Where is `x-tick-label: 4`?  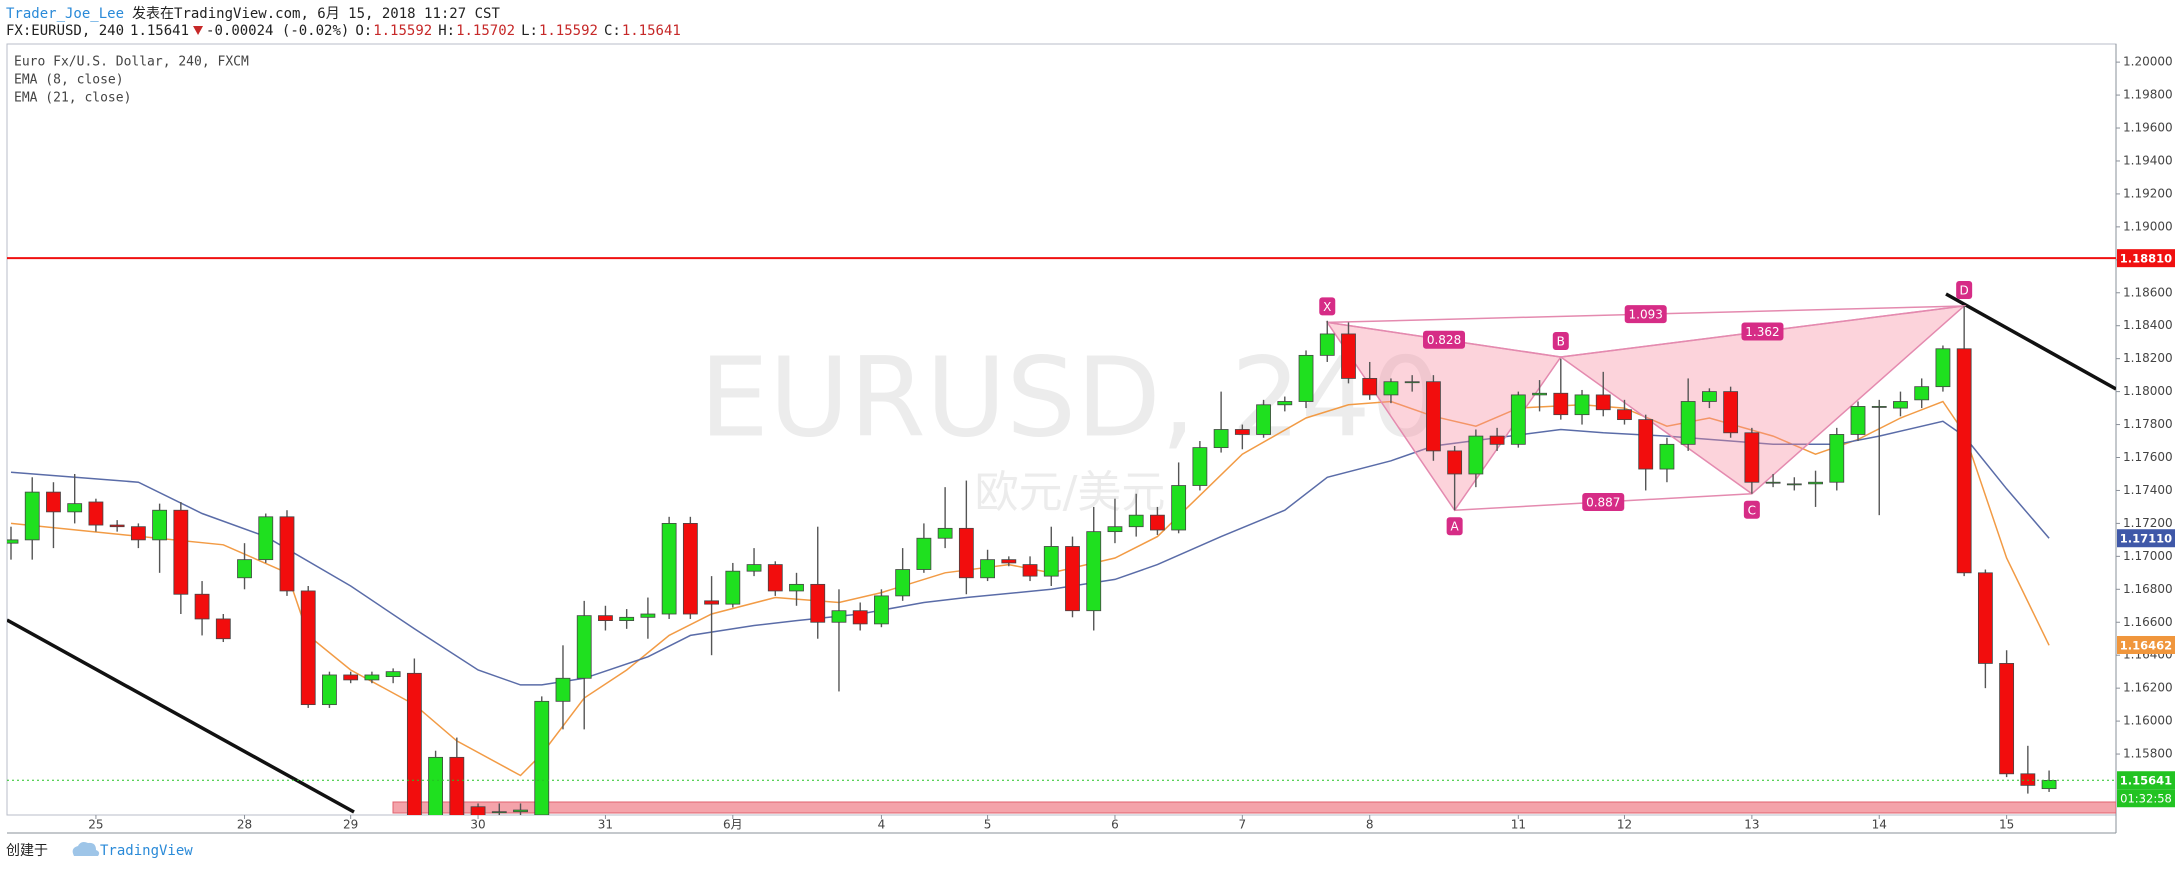 x-tick-label: 4 is located at coordinates (882, 825).